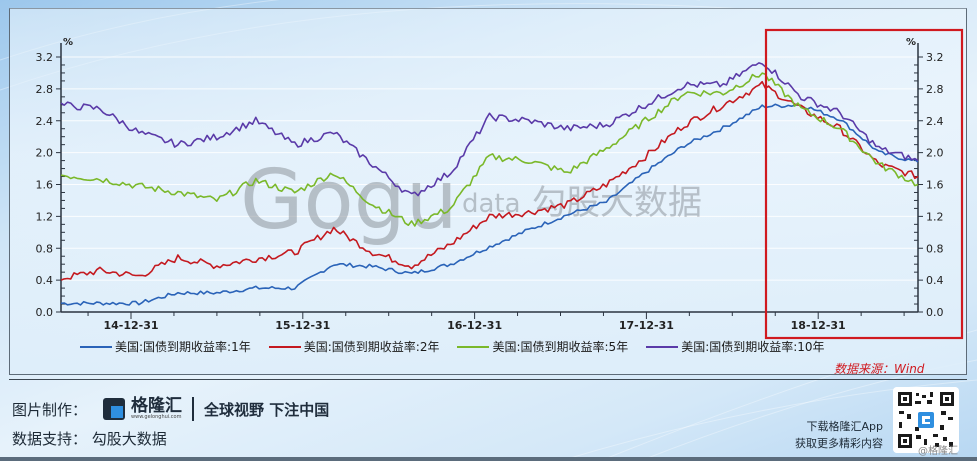 The image size is (977, 461). Describe the element at coordinates (371, 347) in the screenshot. I see `legend-label-2y: 美国:国债到期收益率:2年` at that location.